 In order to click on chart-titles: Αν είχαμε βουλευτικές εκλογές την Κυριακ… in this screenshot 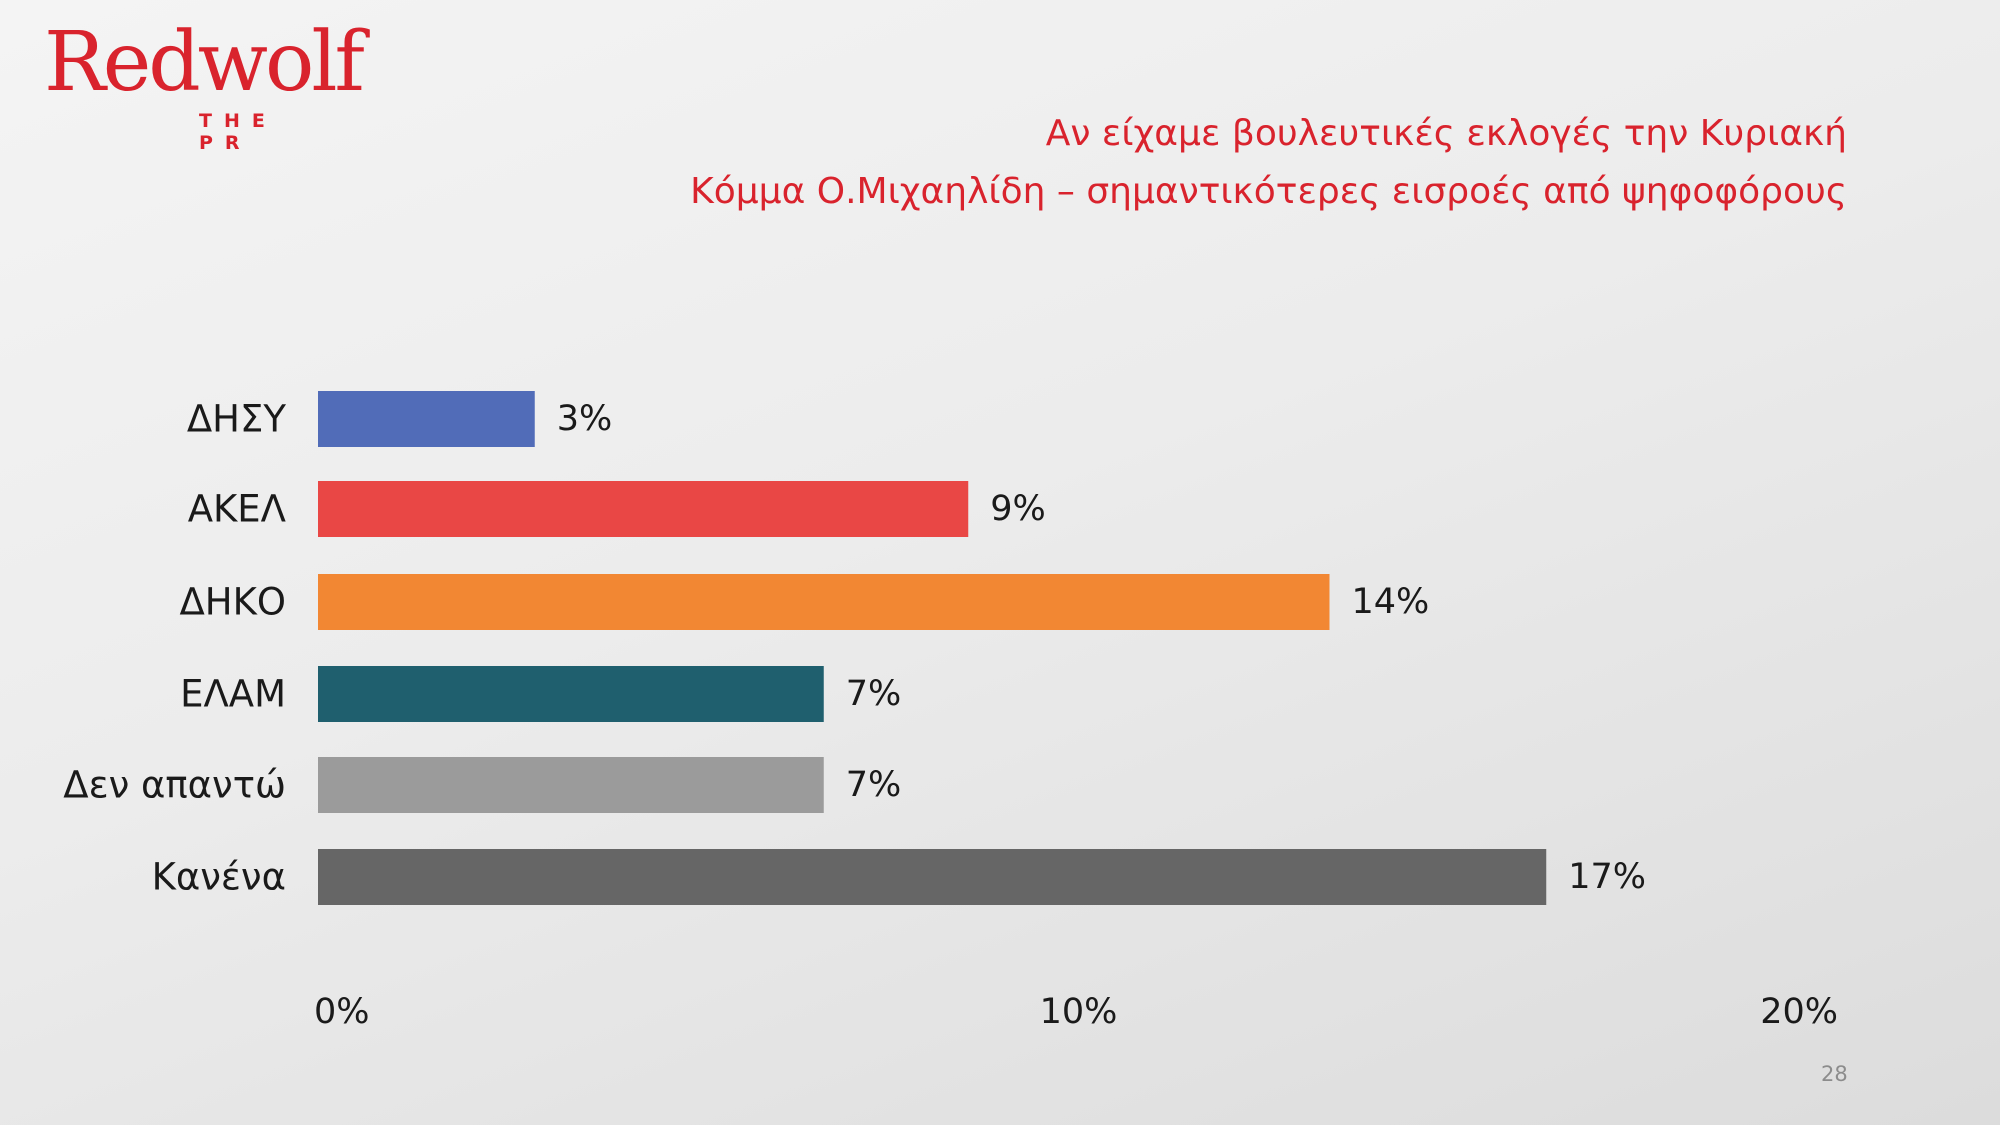, I will do `click(1268, 163)`.